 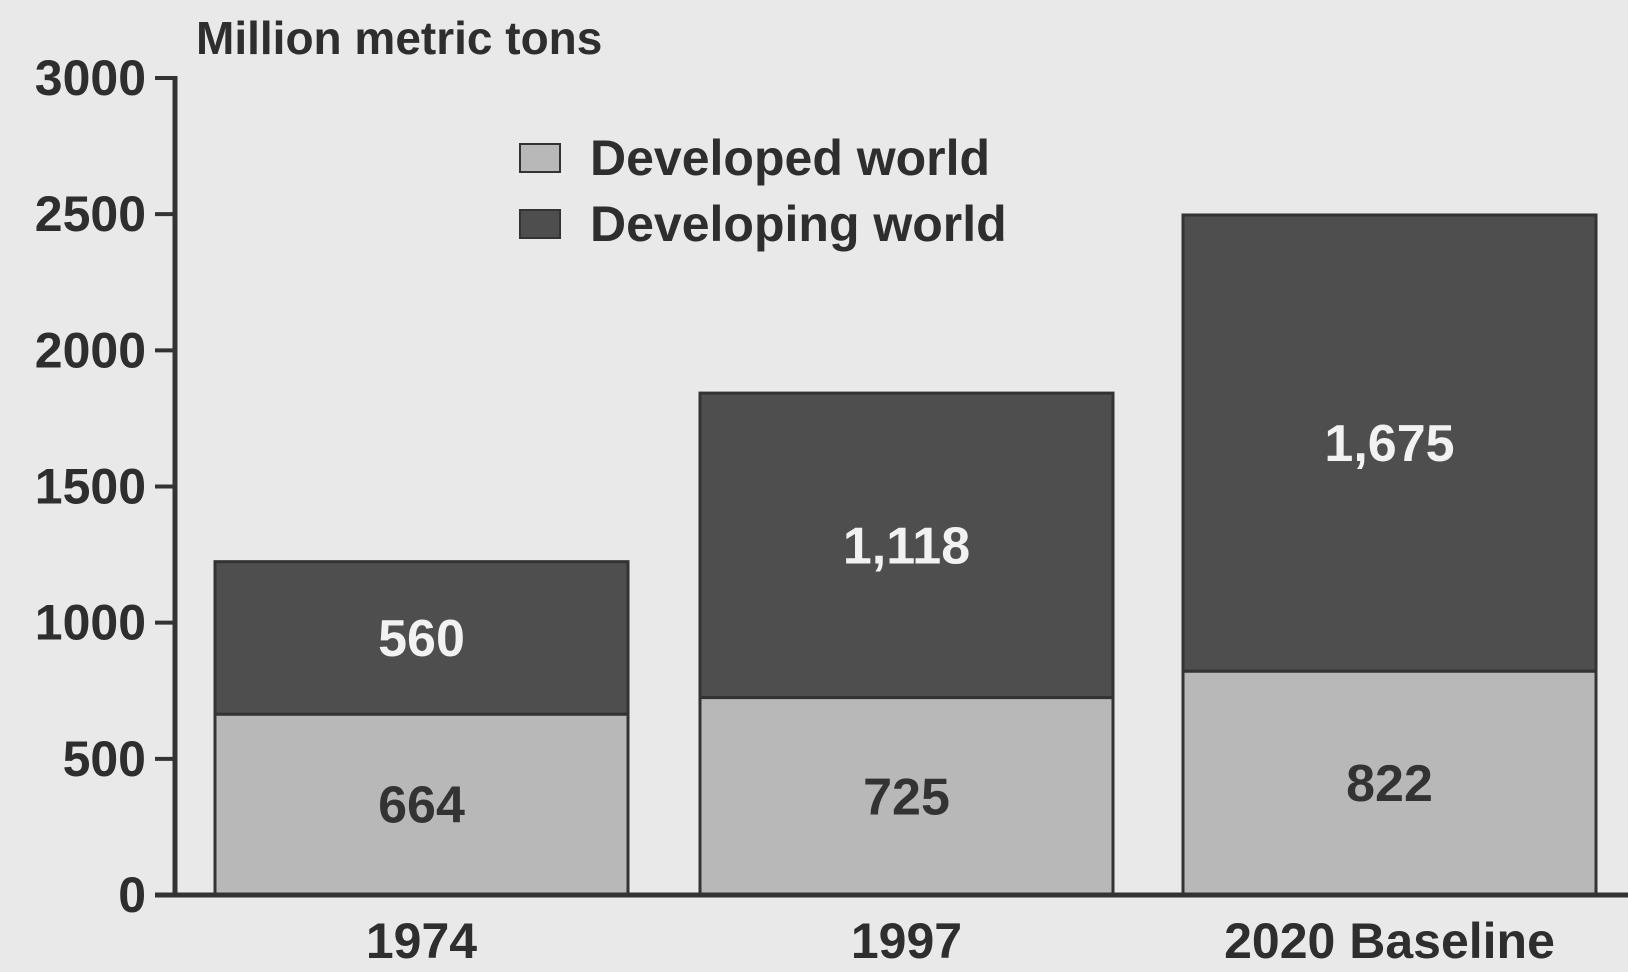 What do you see at coordinates (90, 214) in the screenshot?
I see `y-tick-label-5: 2500` at bounding box center [90, 214].